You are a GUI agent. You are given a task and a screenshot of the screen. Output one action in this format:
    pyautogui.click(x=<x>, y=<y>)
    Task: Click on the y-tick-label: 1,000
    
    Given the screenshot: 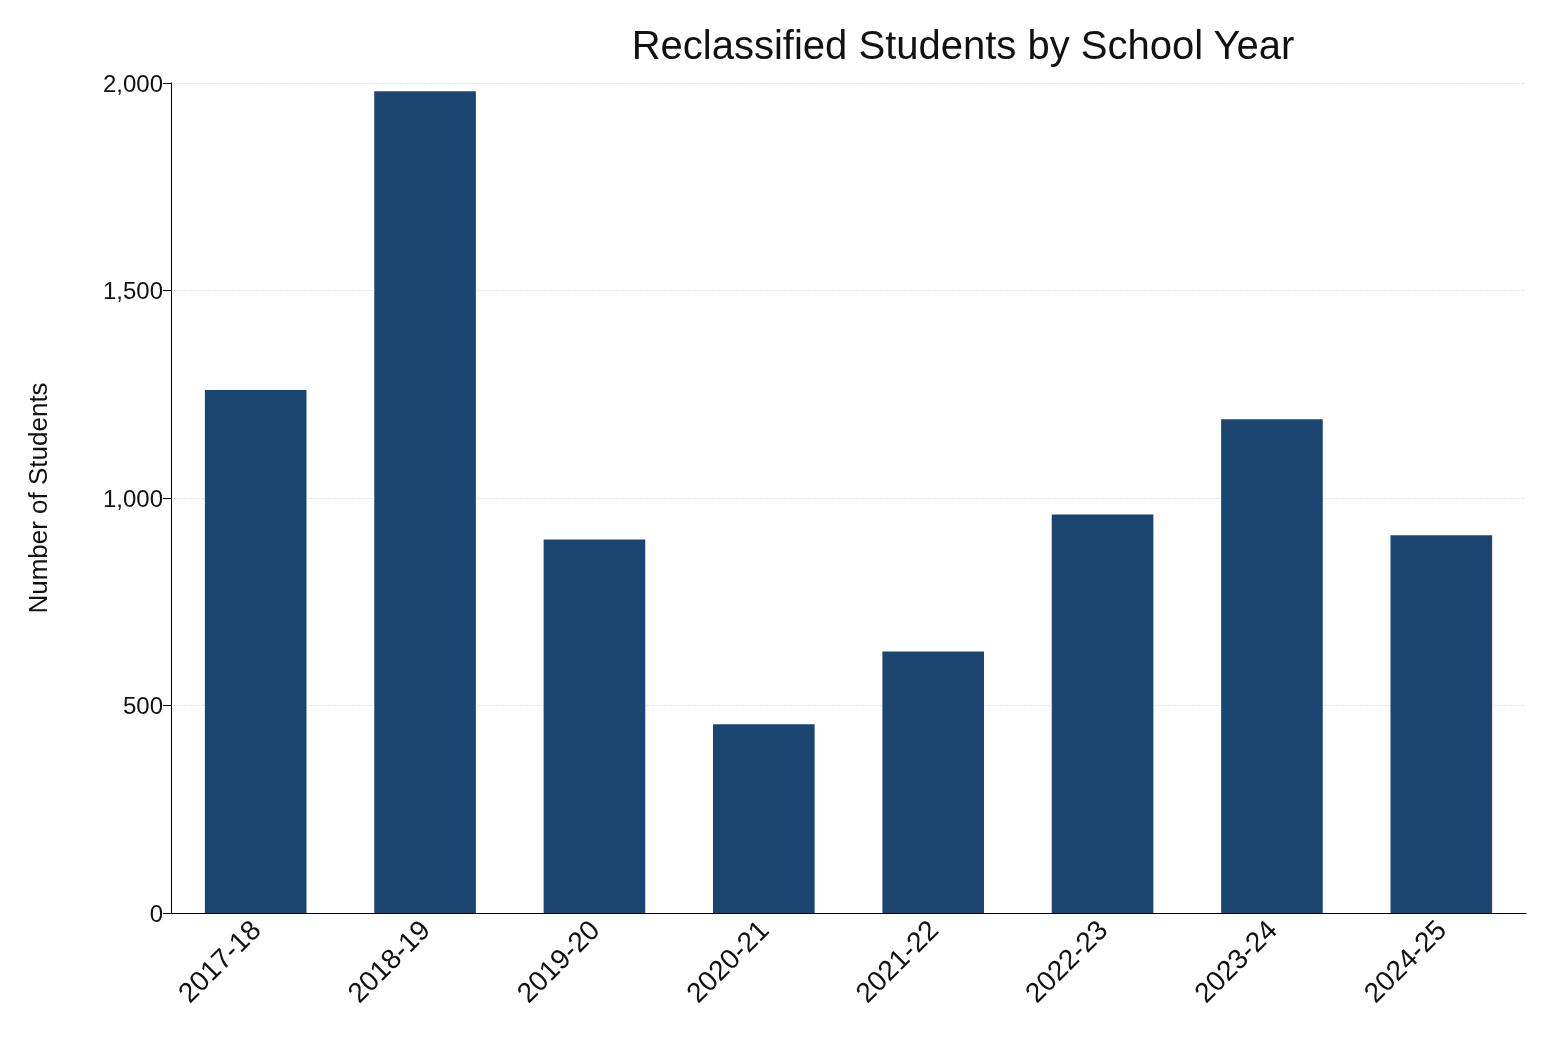 What is the action you would take?
    pyautogui.click(x=132, y=498)
    